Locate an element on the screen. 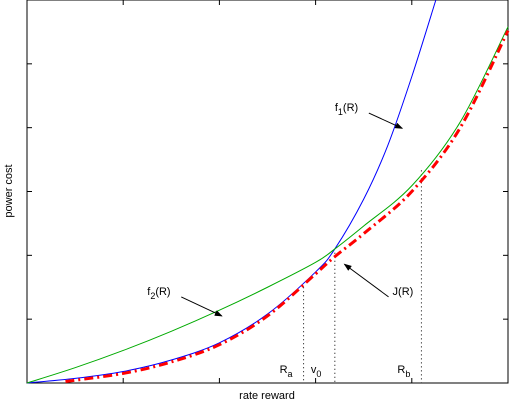 The image size is (511, 406). curve-label-2: J(R) is located at coordinates (403, 292).